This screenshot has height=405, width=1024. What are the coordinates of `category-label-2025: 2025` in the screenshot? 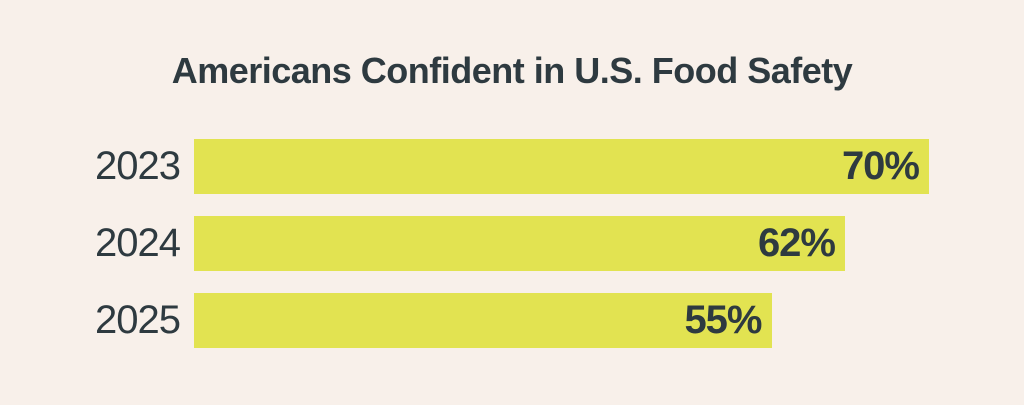 It's located at (138, 320).